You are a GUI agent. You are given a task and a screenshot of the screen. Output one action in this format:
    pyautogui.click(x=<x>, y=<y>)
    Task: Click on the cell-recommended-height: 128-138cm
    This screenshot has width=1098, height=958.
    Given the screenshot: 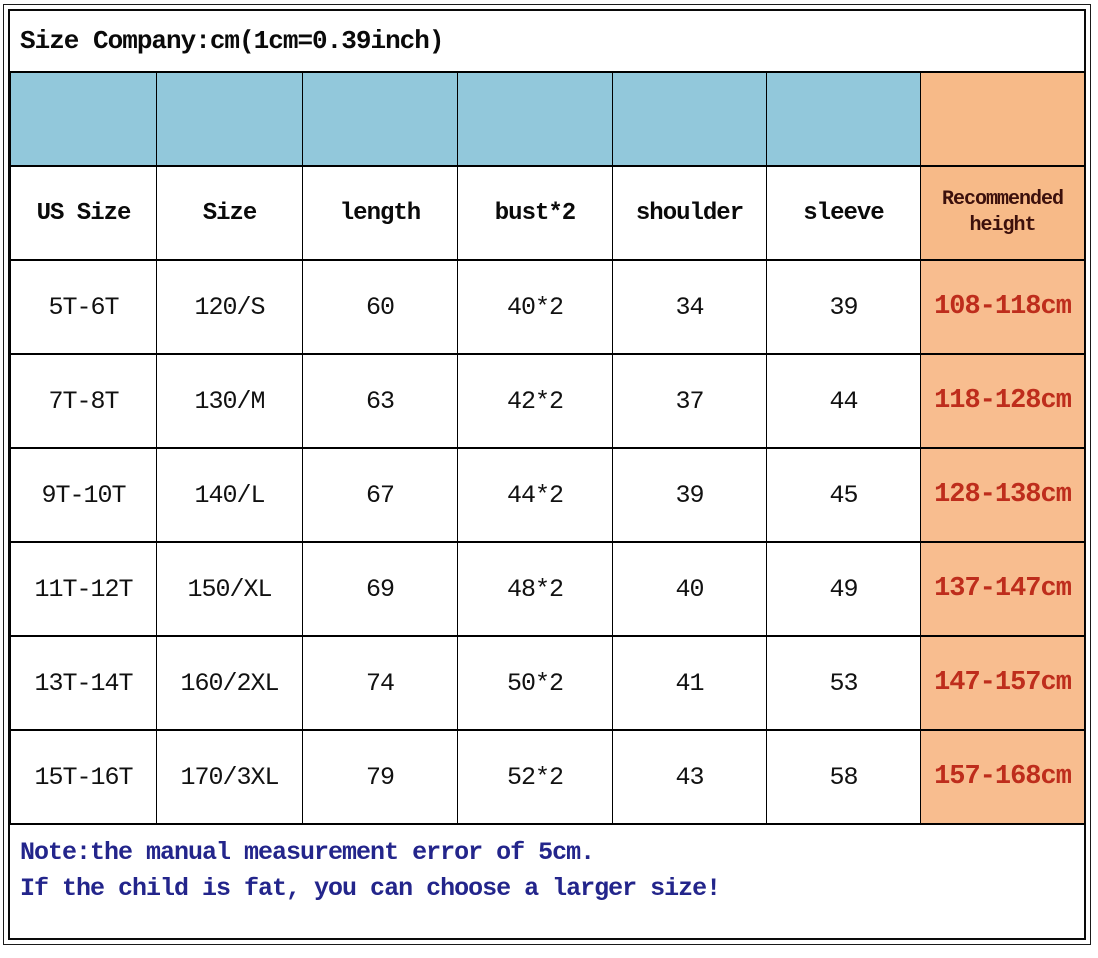 What is the action you would take?
    pyautogui.click(x=1002, y=495)
    